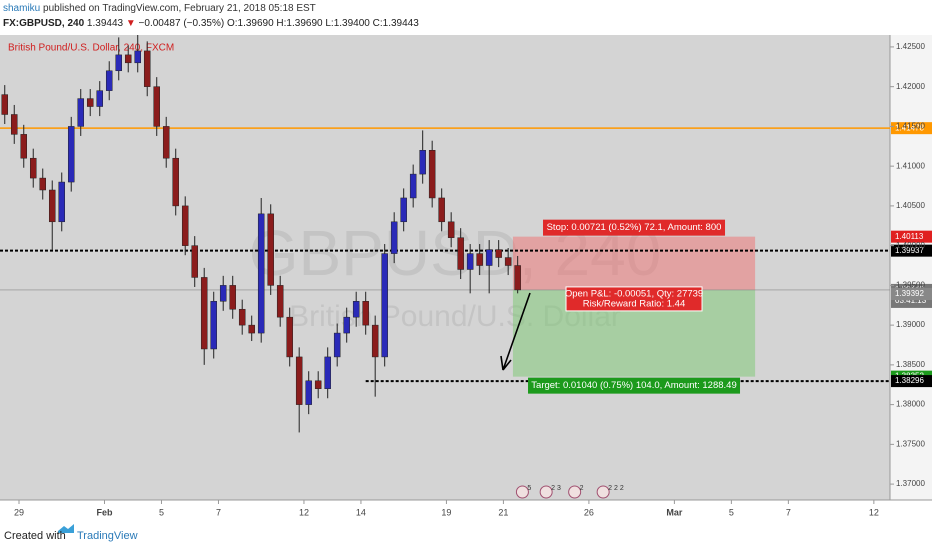 This screenshot has height=550, width=932. Describe the element at coordinates (634, 263) in the screenshot. I see `stop-zone` at that location.